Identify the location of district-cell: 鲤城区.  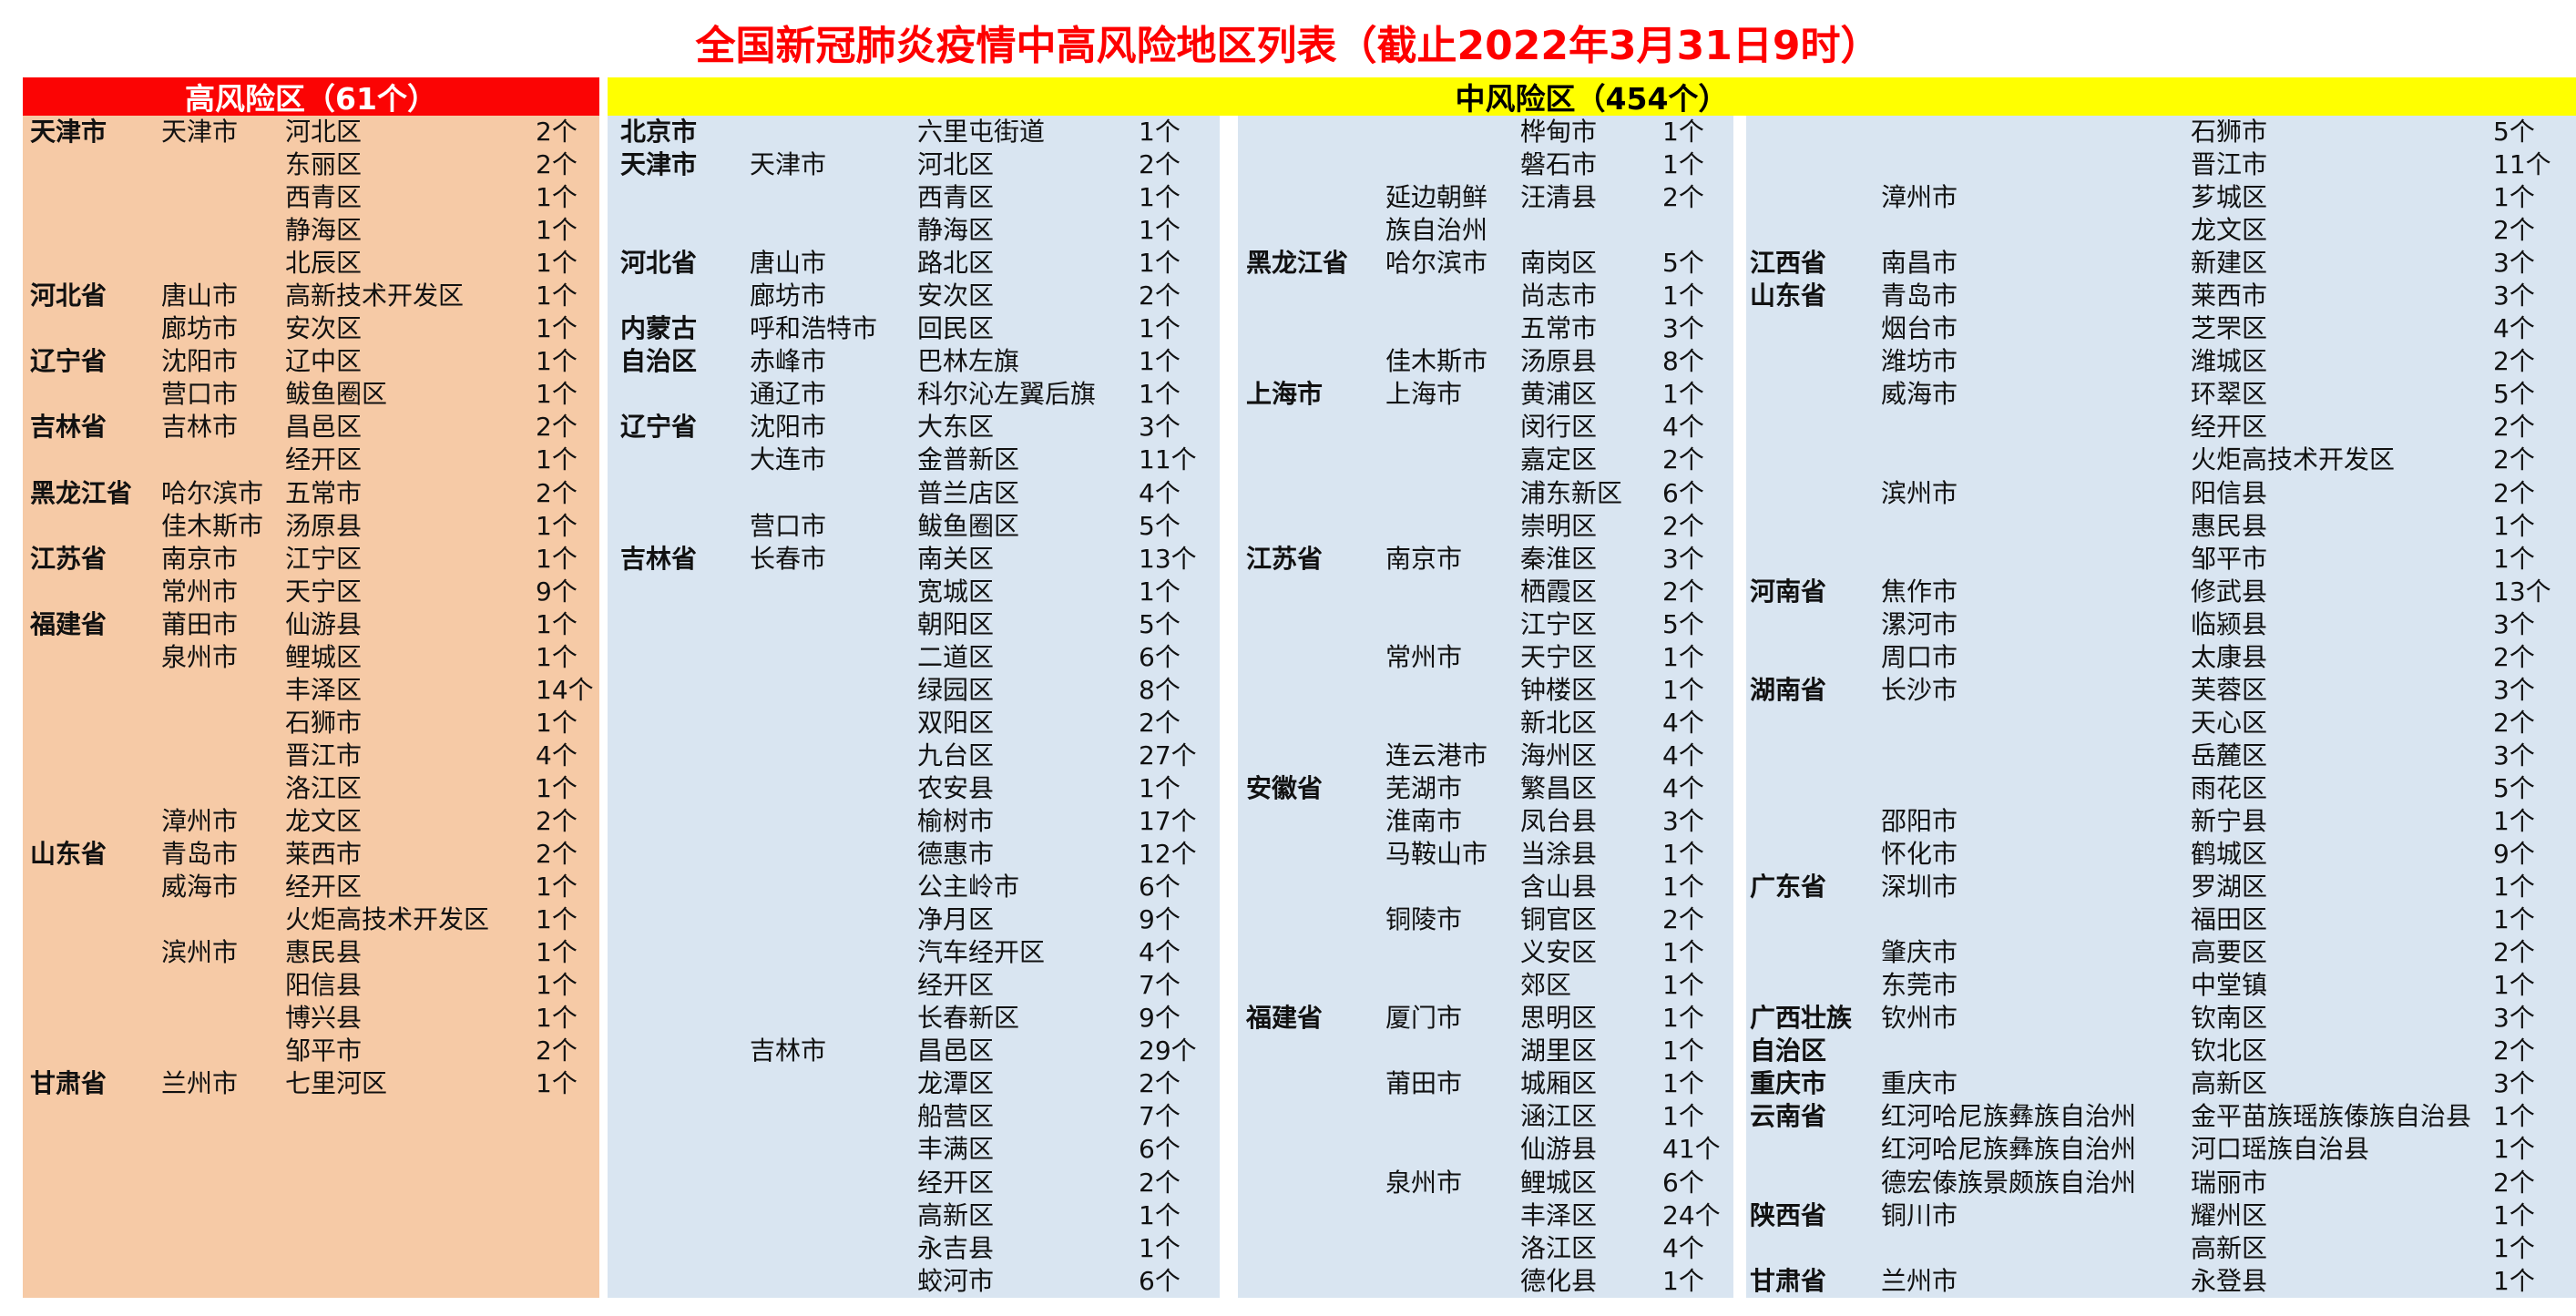
(1559, 1182).